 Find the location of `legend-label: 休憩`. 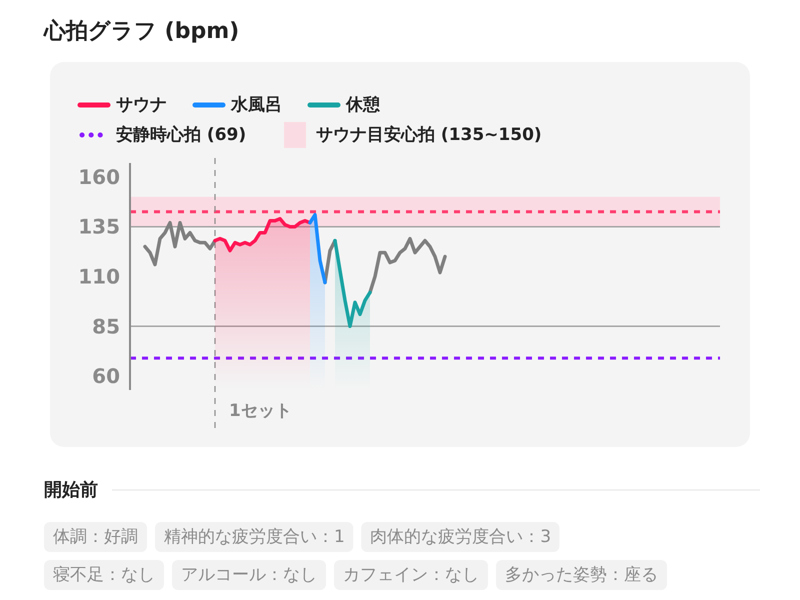

legend-label: 休憩 is located at coordinates (363, 105).